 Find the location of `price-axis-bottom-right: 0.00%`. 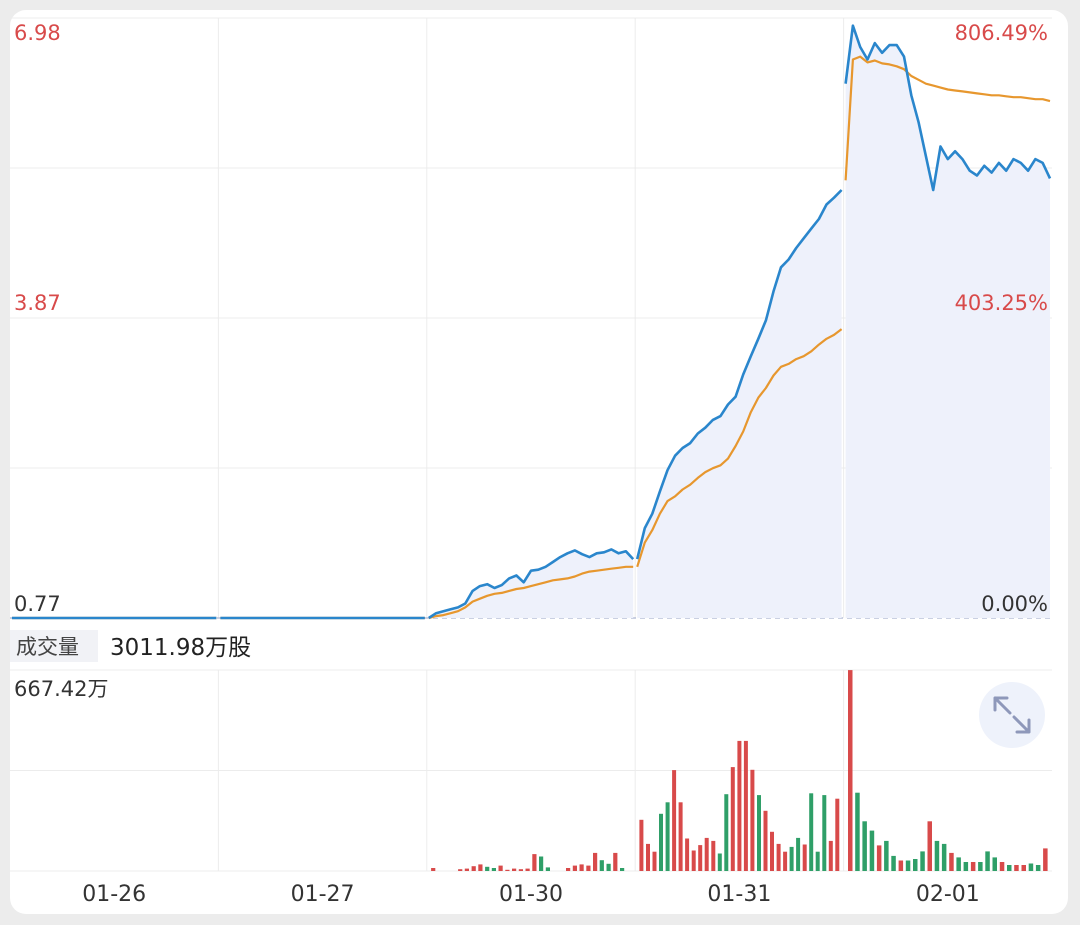

price-axis-bottom-right: 0.00% is located at coordinates (1014, 604).